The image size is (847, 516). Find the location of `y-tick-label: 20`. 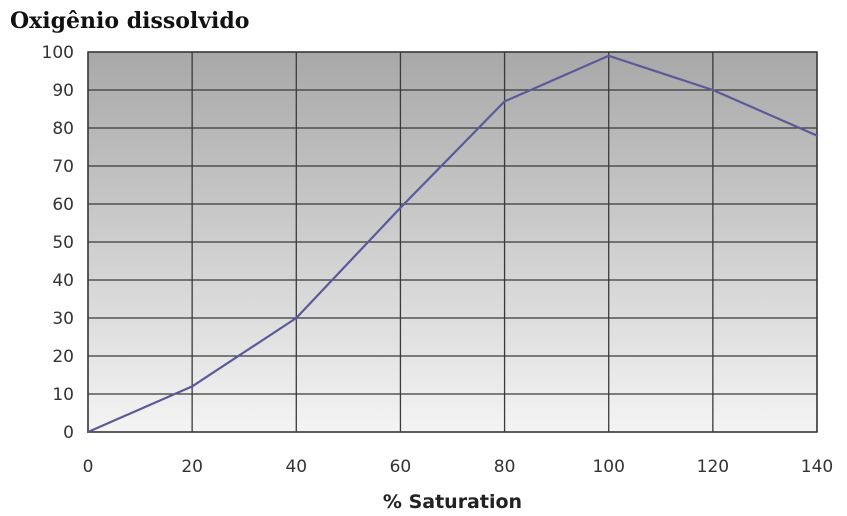

y-tick-label: 20 is located at coordinates (63, 357).